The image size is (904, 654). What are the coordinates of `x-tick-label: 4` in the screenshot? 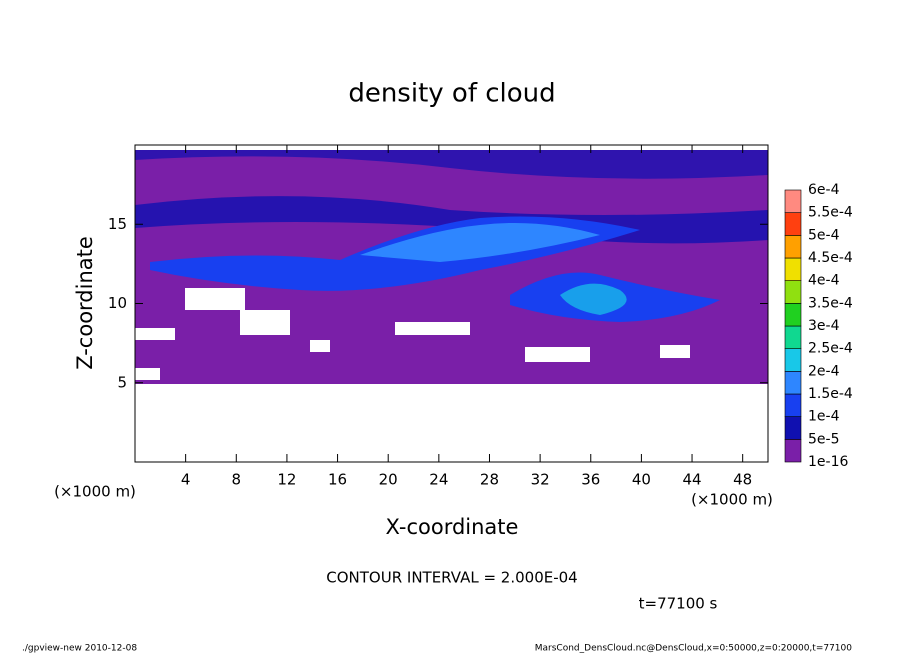 It's located at (186, 480).